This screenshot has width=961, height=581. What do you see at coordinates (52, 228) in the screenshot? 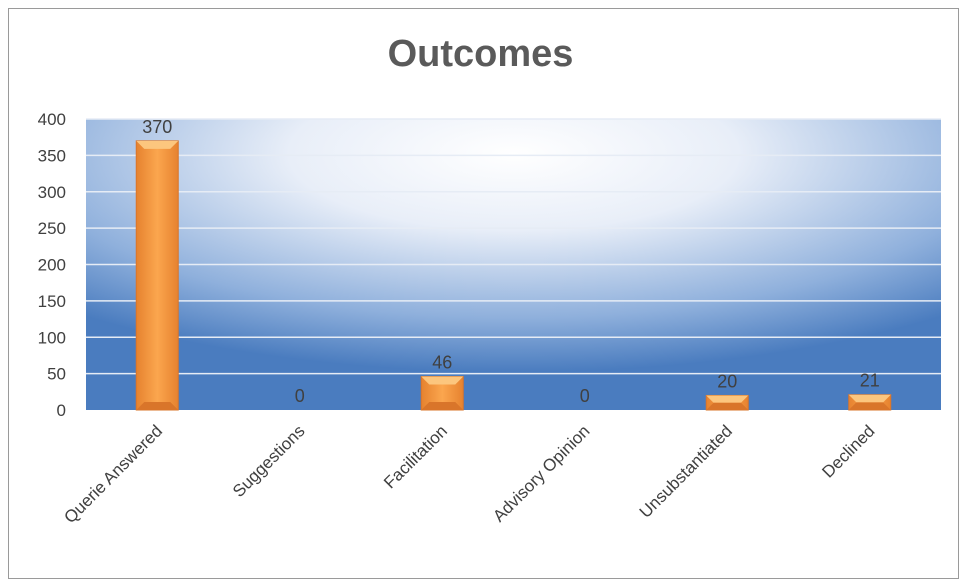
I see `y-tick-label: 250` at bounding box center [52, 228].